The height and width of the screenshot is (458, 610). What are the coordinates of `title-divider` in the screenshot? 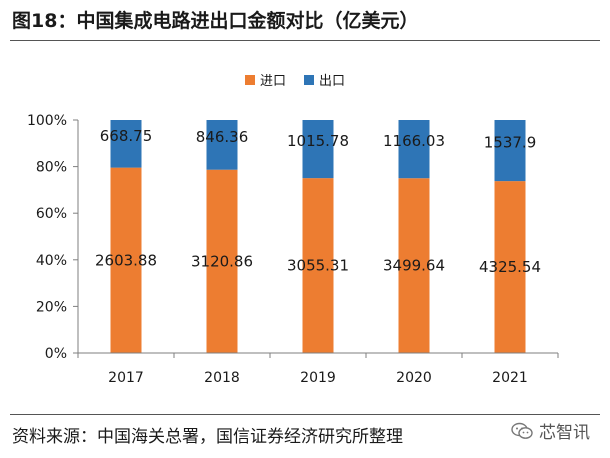 It's located at (305, 40).